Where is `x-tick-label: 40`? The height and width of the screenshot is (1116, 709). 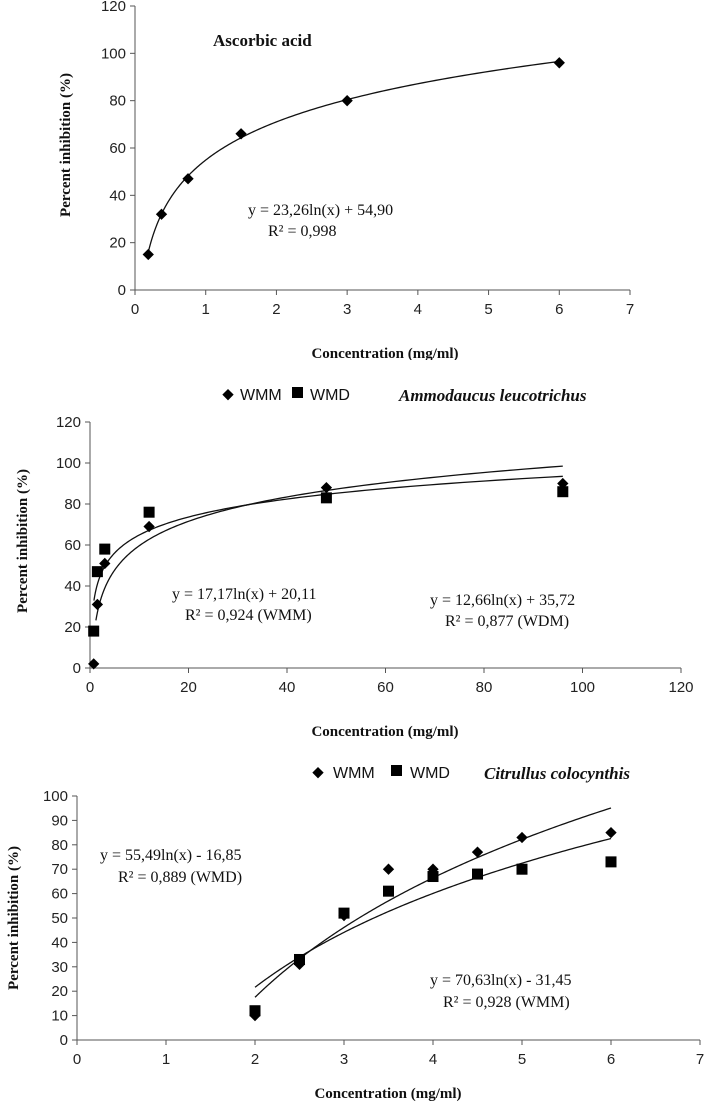 x-tick-label: 40 is located at coordinates (287, 687).